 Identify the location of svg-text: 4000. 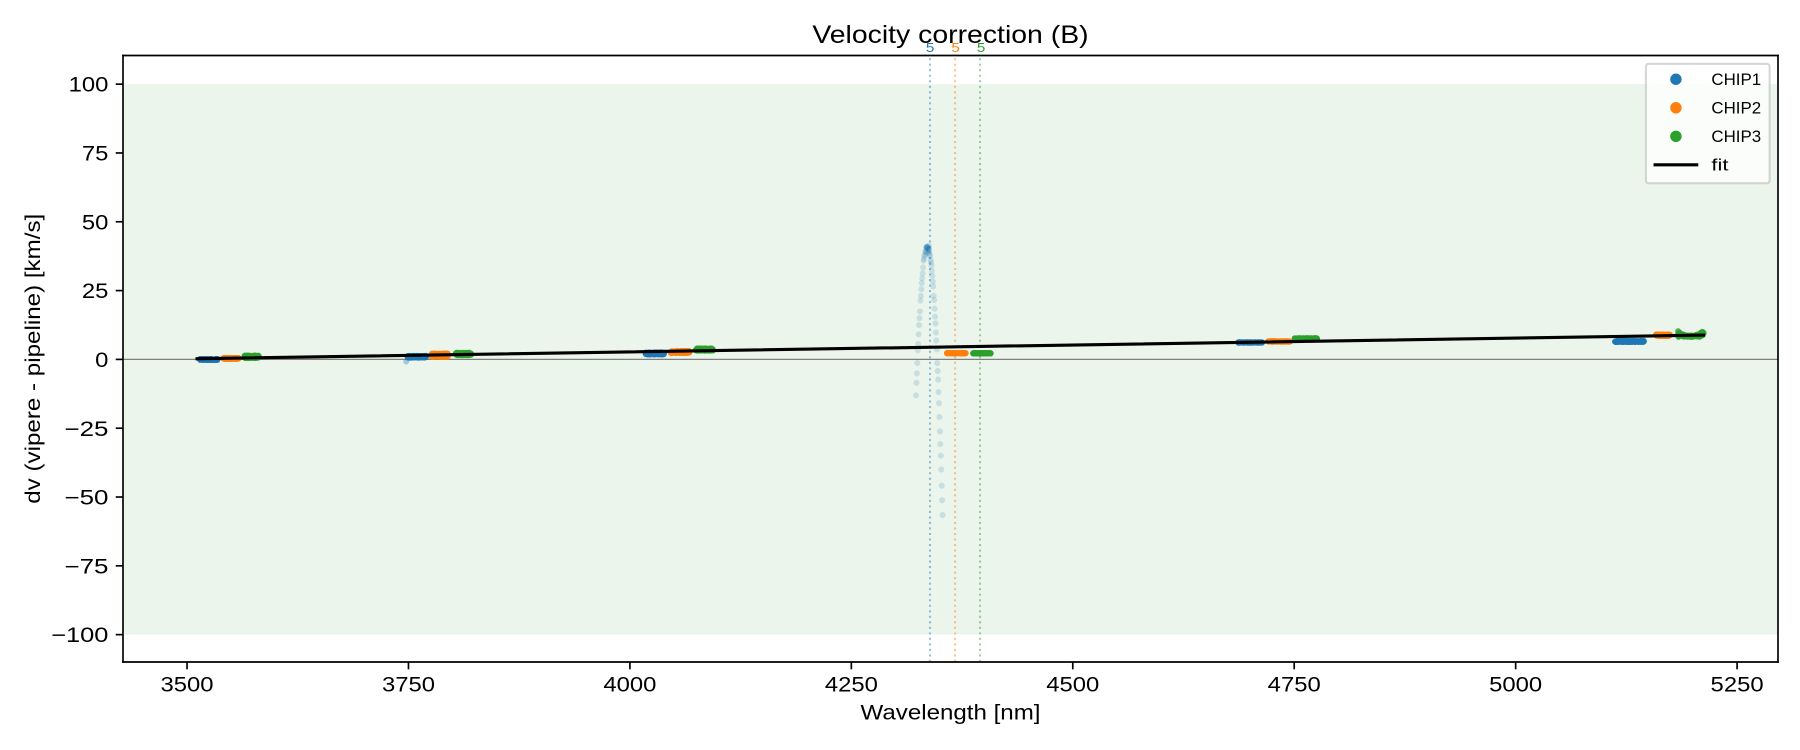
(629, 685).